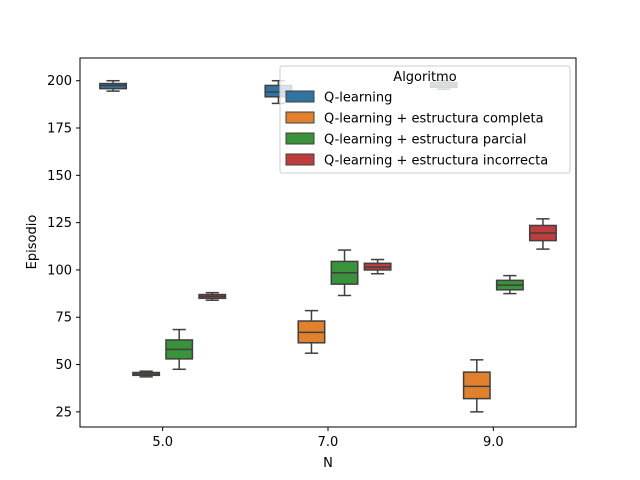 This screenshot has height=480, width=640. I want to click on y-tick-label: 175, so click(59, 129).